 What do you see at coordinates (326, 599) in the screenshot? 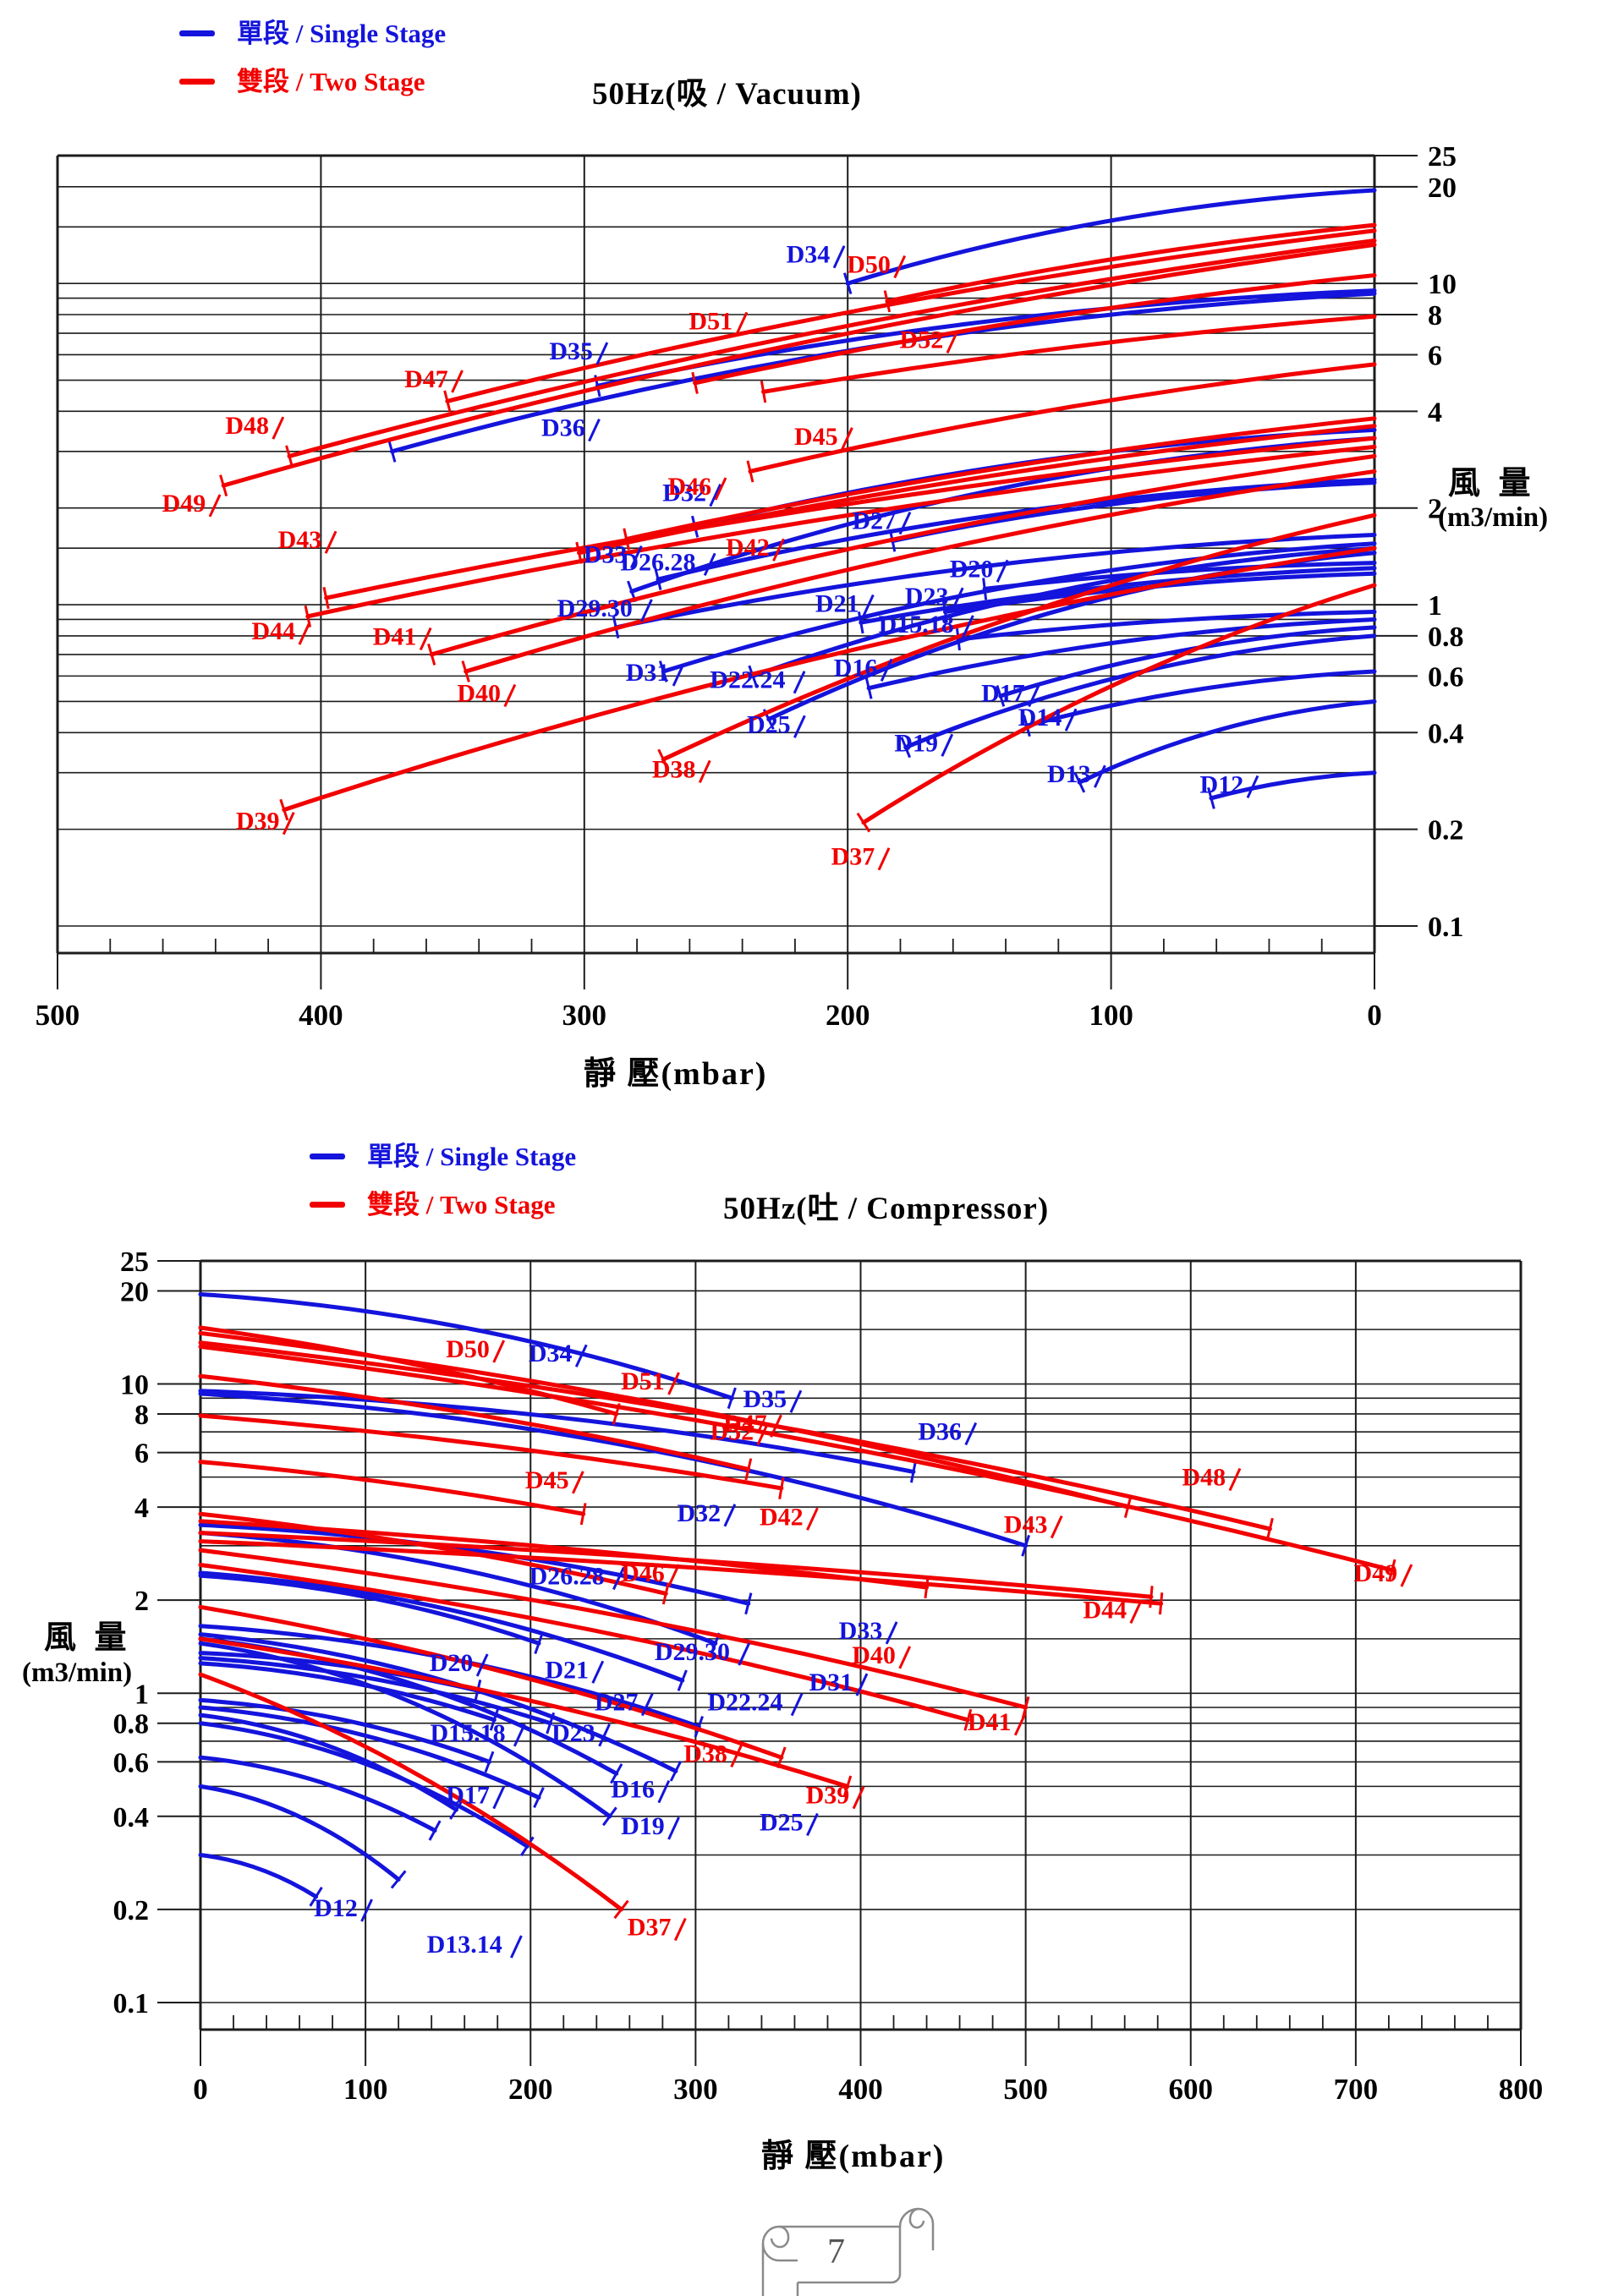
I see `curve-end-tick-D43` at bounding box center [326, 599].